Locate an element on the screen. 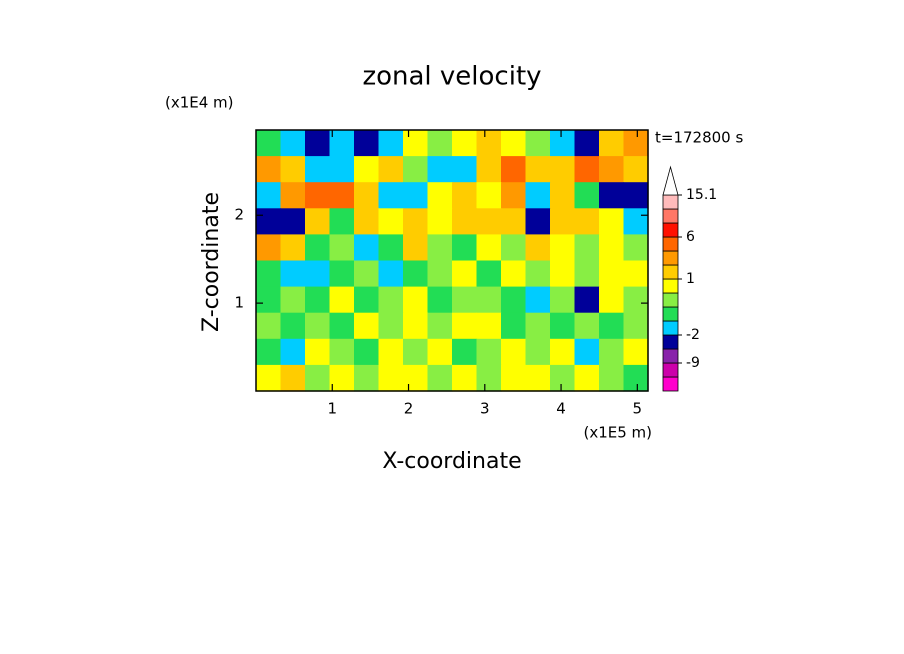 The image size is (904, 654). y-tick-label: 1 is located at coordinates (239, 303).